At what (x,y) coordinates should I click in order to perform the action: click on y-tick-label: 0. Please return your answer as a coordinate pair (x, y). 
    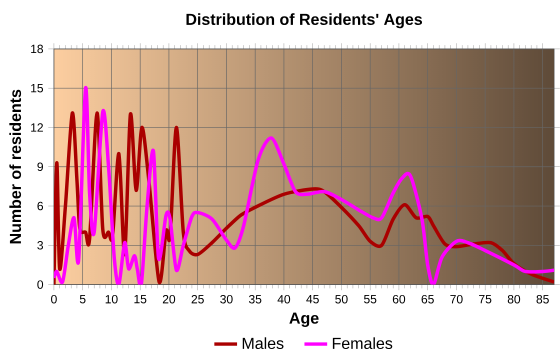
    Looking at the image, I should click on (40, 284).